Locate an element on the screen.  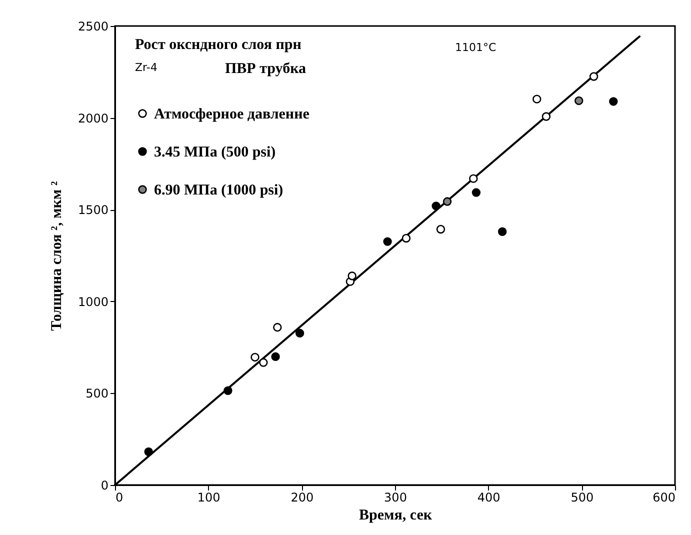
y-tick-label: 0 is located at coordinates (104, 485).